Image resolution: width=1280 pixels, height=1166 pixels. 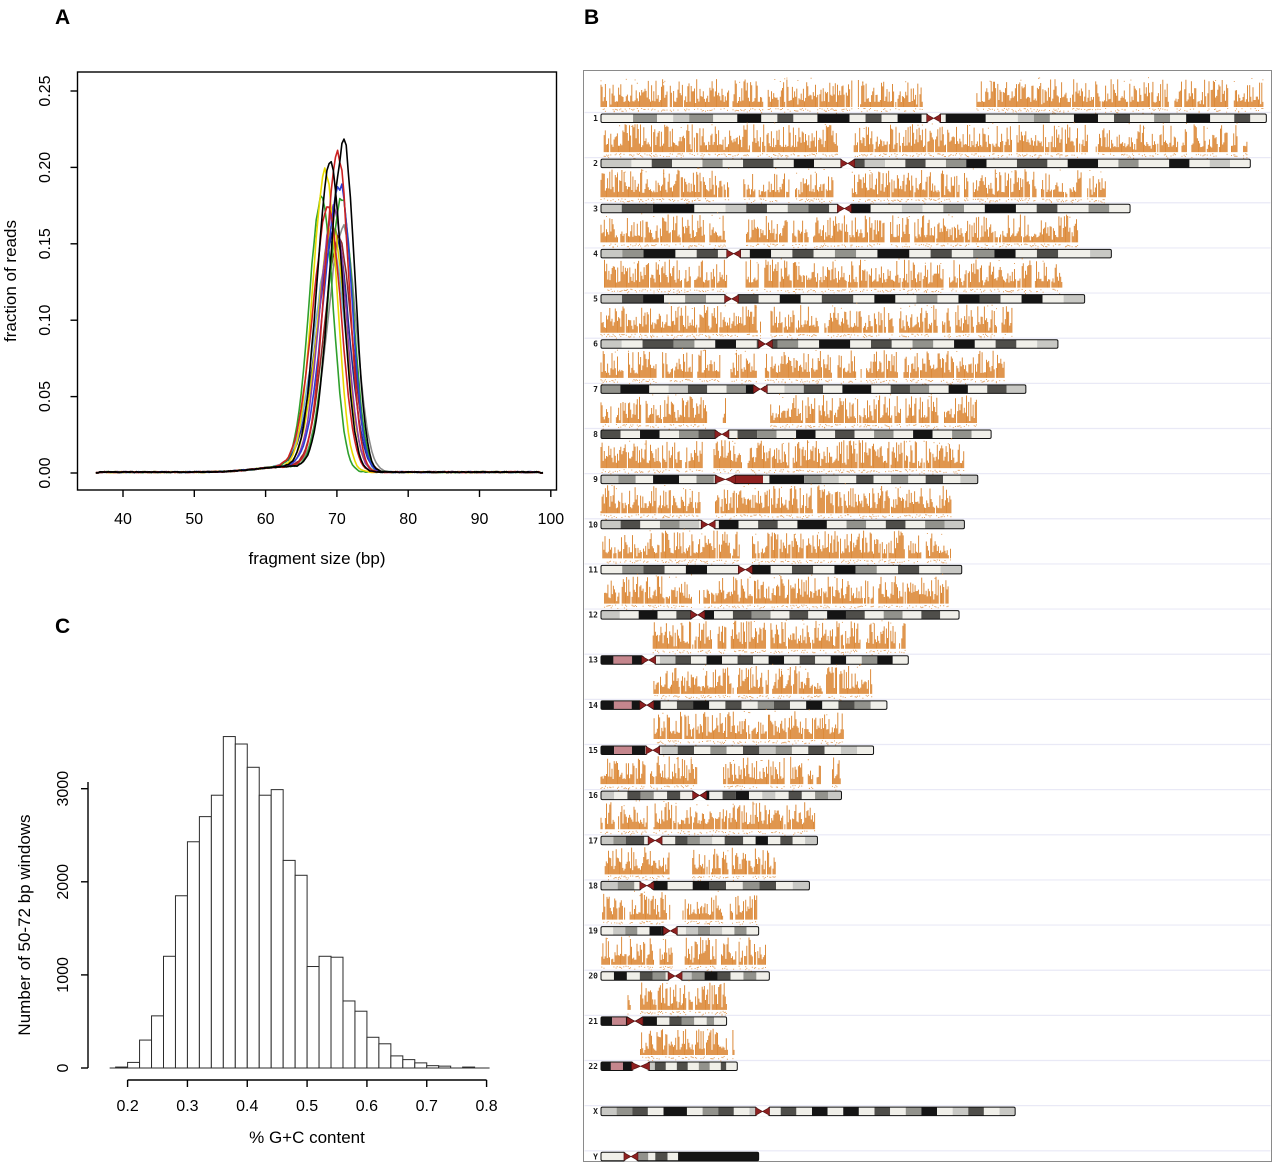 What do you see at coordinates (595, 479) in the screenshot?
I see `chromosome-label: 9` at bounding box center [595, 479].